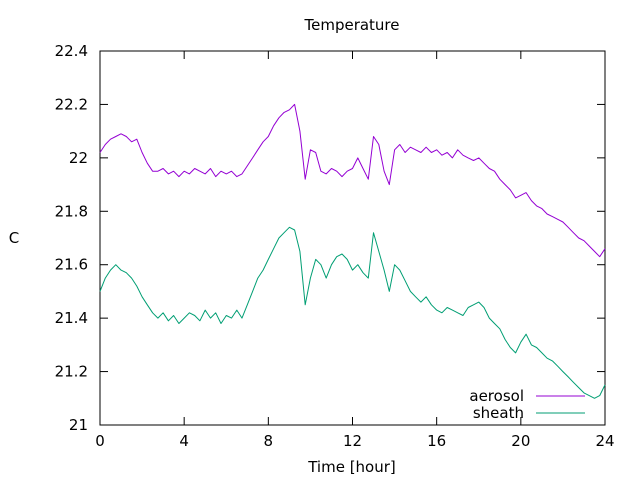 The image size is (640, 480). What do you see at coordinates (71, 372) in the screenshot?
I see `y-tick-label: 21.2` at bounding box center [71, 372].